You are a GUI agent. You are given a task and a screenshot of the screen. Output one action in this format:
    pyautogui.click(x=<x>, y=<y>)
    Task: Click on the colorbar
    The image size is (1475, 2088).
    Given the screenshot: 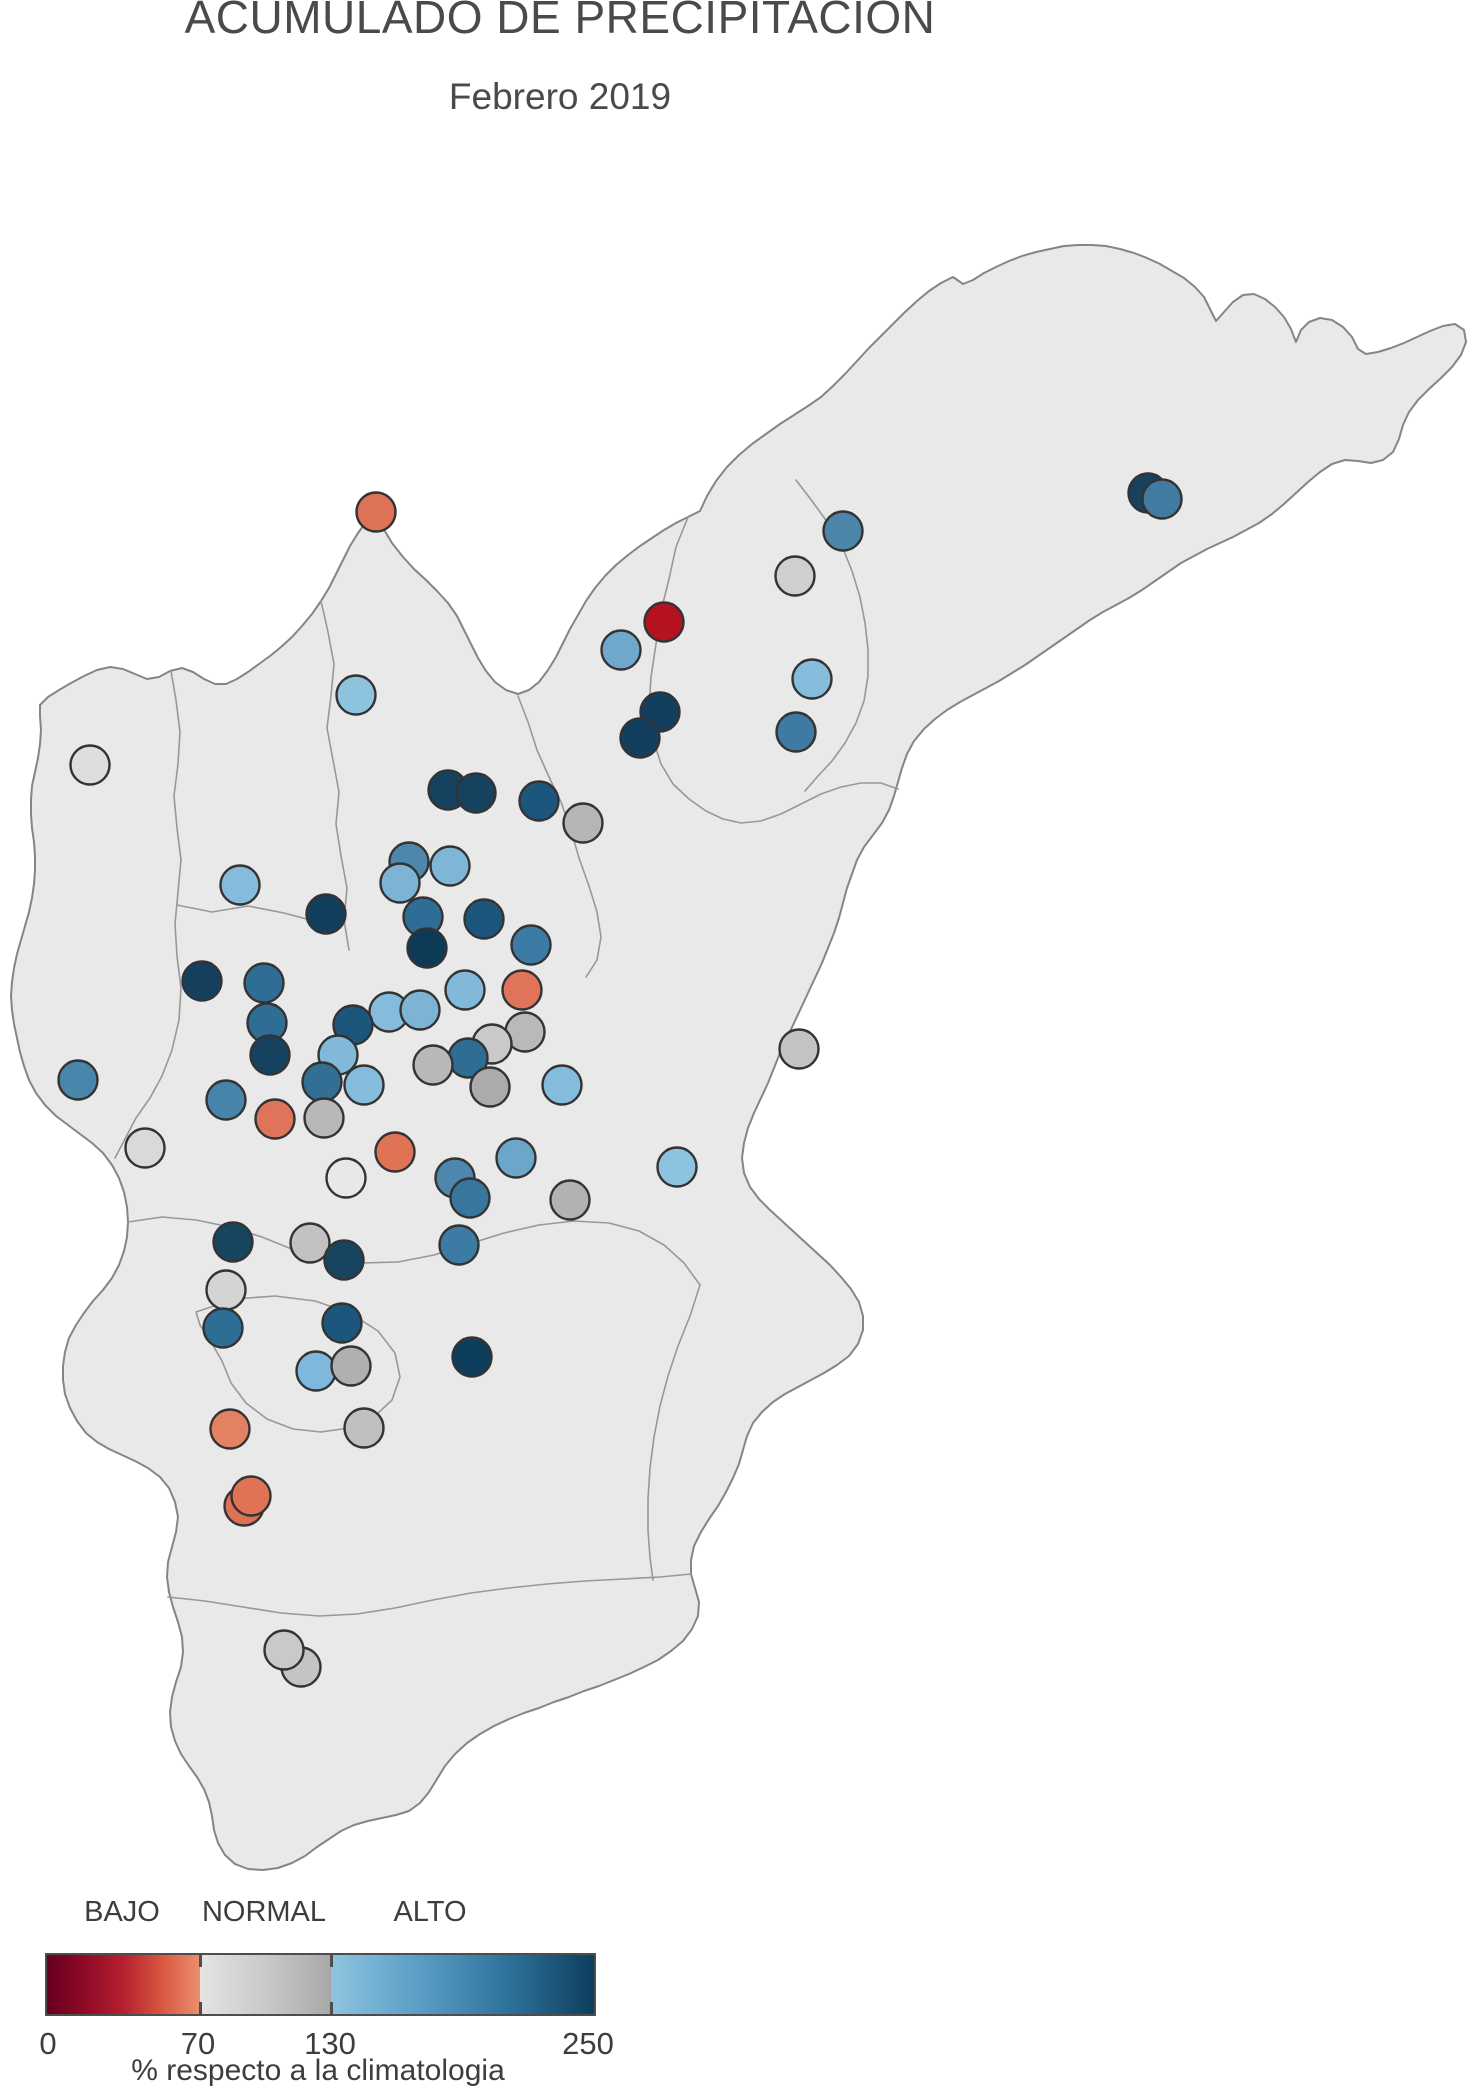 What is the action you would take?
    pyautogui.click(x=320, y=1984)
    